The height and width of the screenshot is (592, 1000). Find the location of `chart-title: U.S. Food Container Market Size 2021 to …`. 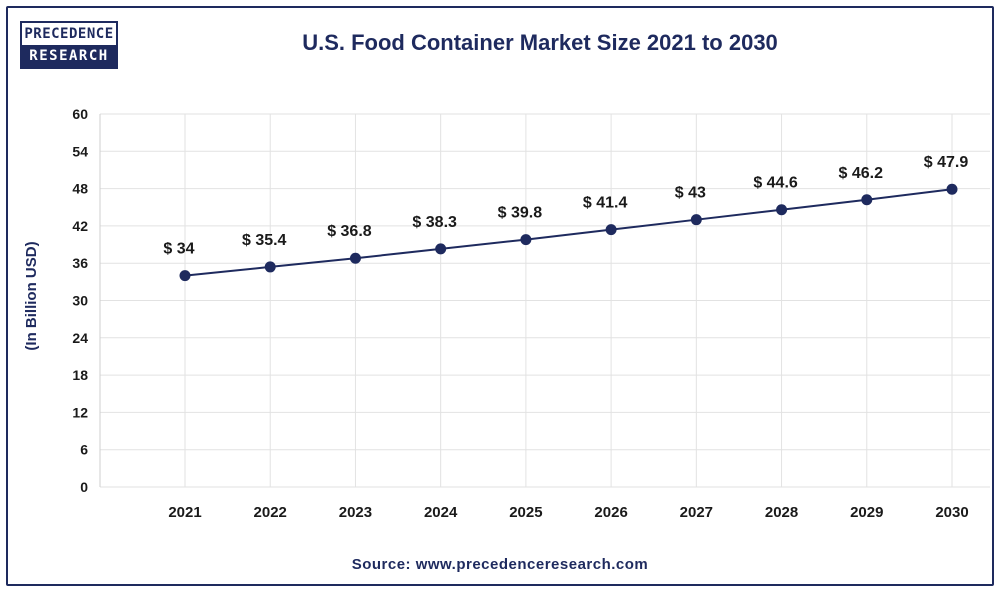

chart-title: U.S. Food Container Market Size 2021 to … is located at coordinates (540, 42).